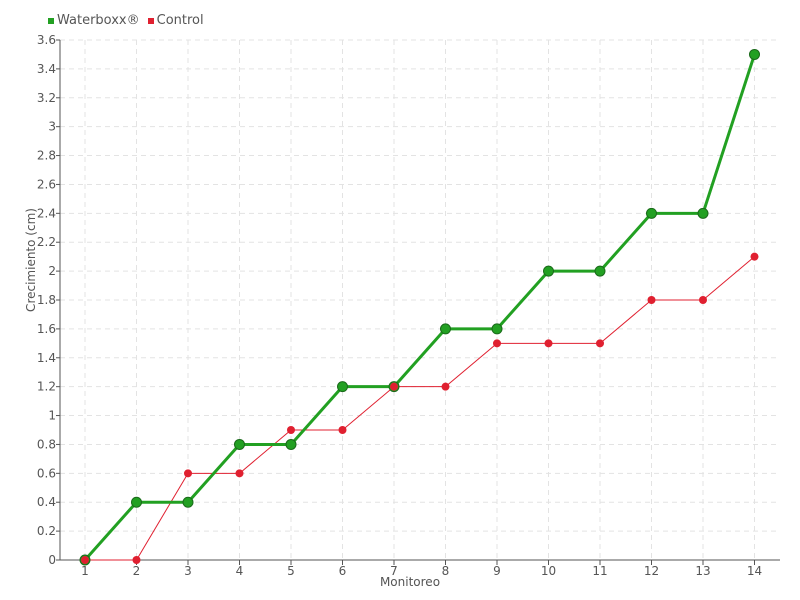 This screenshot has width=800, height=600. Describe the element at coordinates (394, 571) in the screenshot. I see `x-tick-label: 7` at that location.